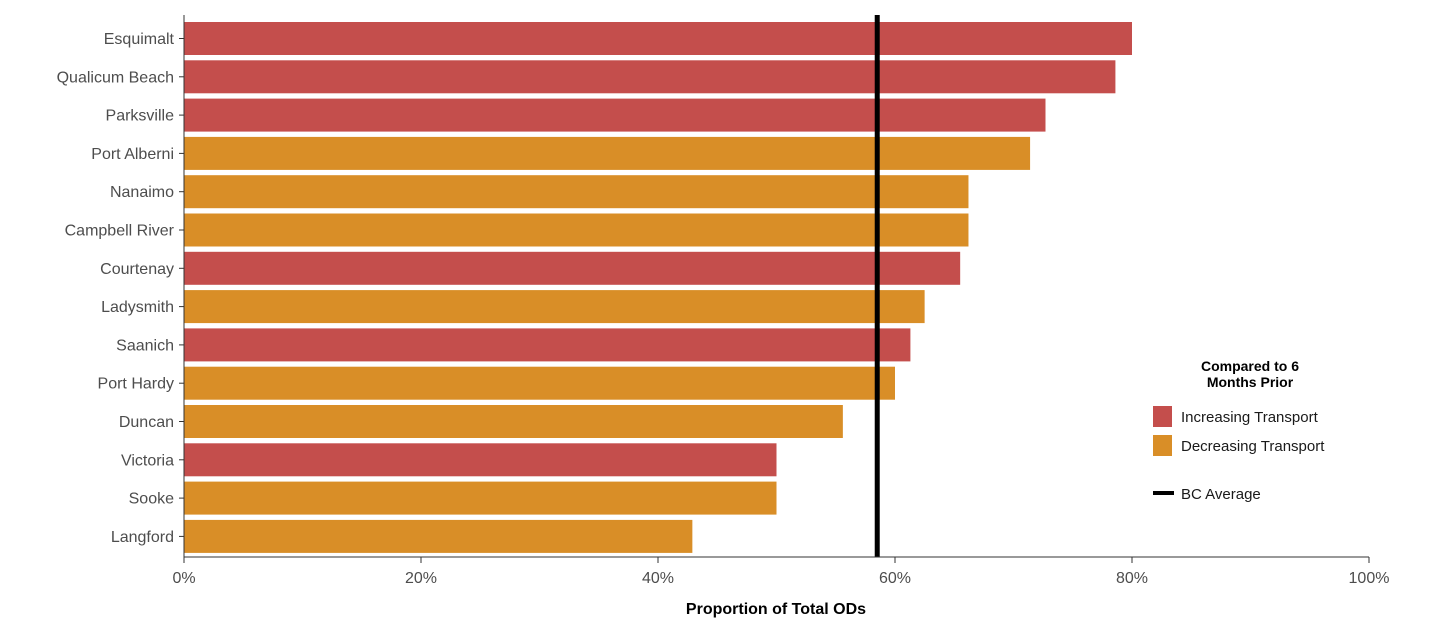 The height and width of the screenshot is (620, 1433). I want to click on bar-duncan, so click(513, 421).